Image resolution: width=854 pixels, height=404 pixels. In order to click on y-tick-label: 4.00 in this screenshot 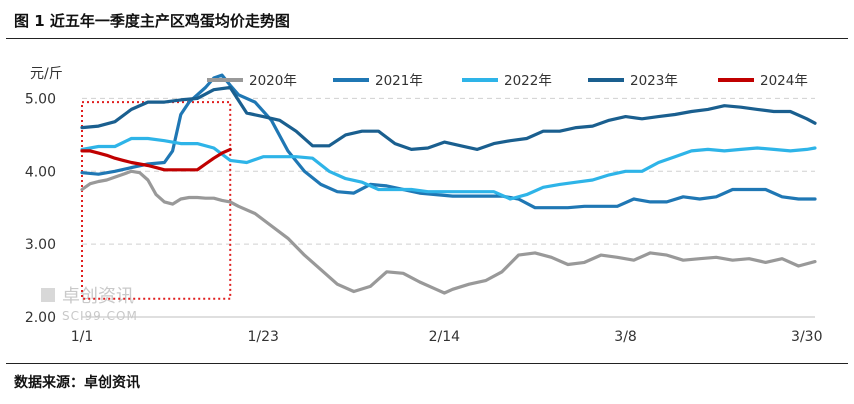, I will do `click(40, 172)`.